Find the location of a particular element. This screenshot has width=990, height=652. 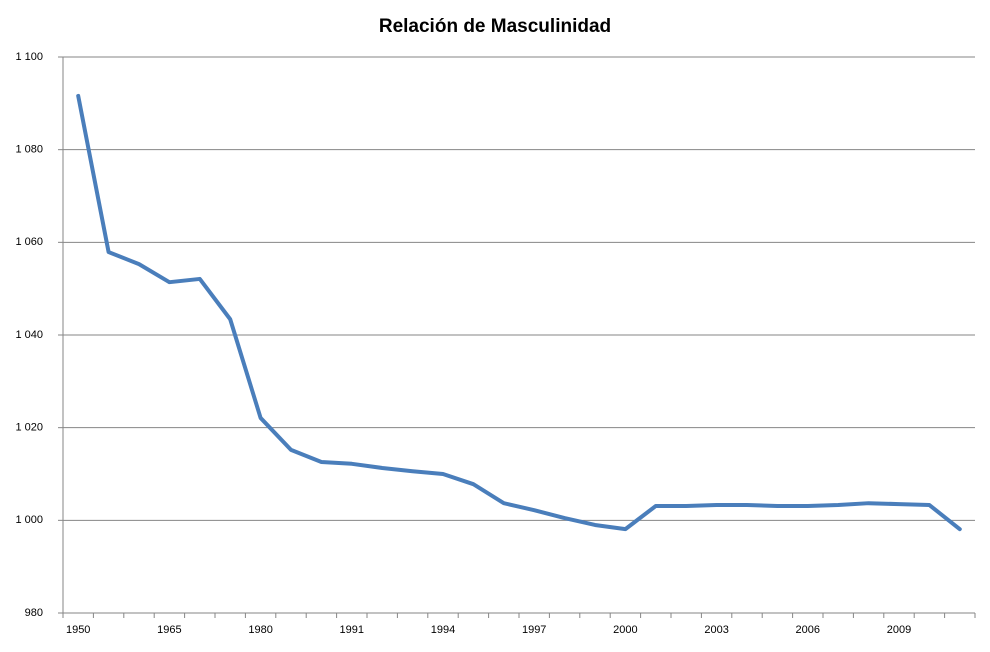

x-tick-label: 1965 is located at coordinates (169, 630).